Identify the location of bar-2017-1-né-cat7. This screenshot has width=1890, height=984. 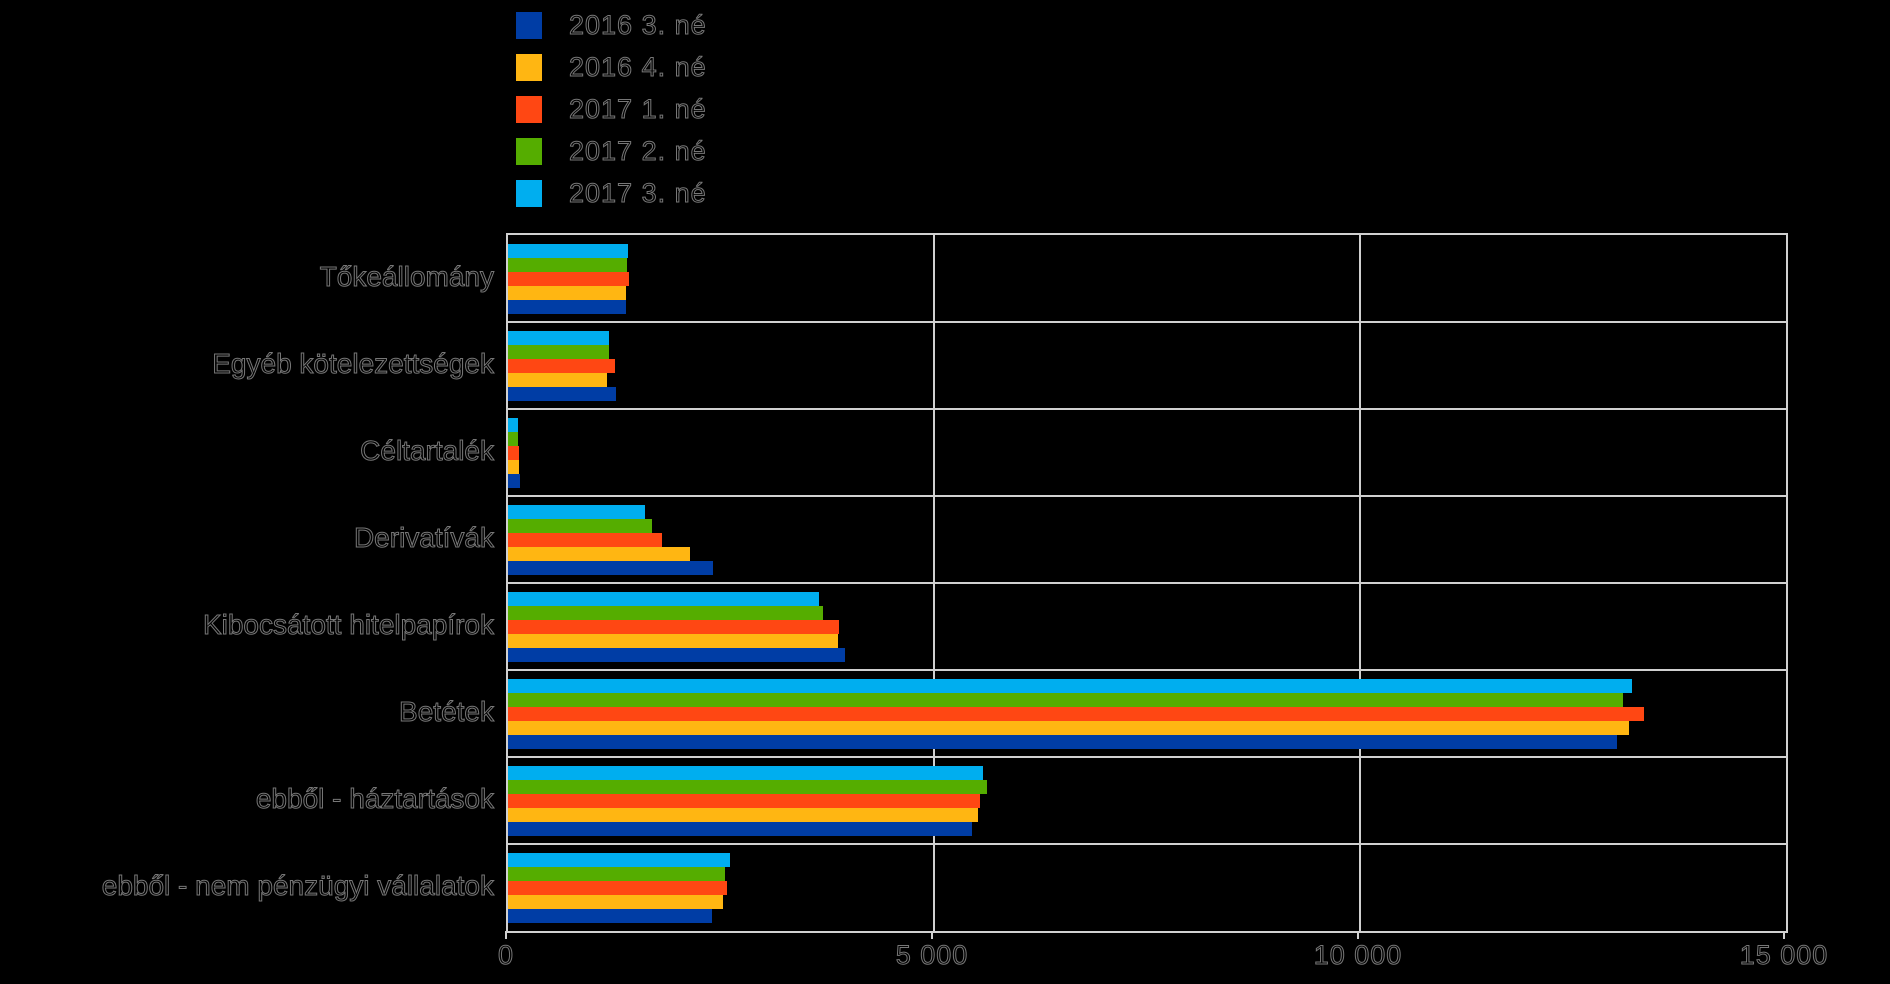
(617, 887).